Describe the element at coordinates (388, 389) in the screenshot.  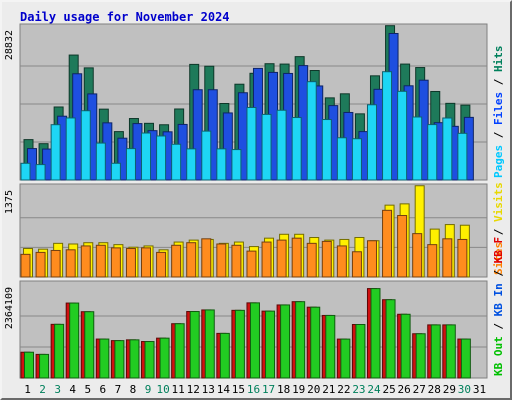
I see `x-tick-label: 25` at that location.